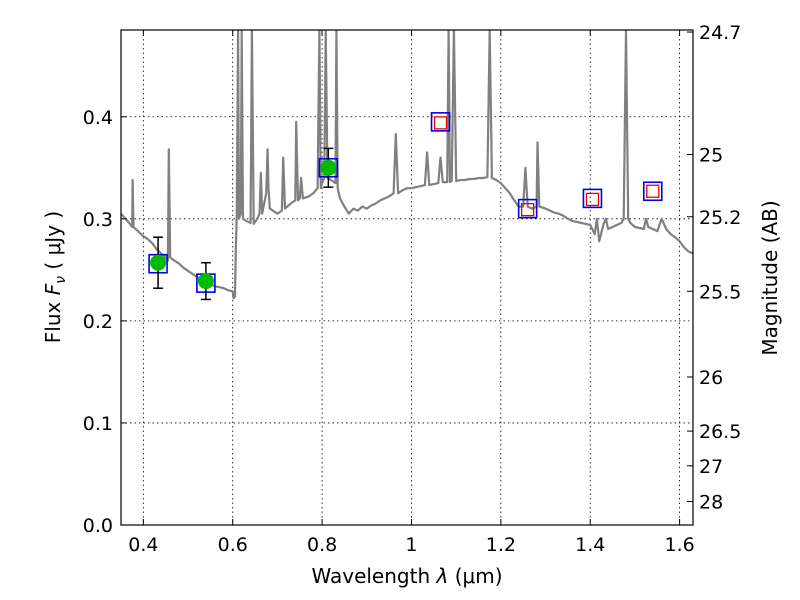 The width and height of the screenshot is (800, 600). I want to click on y2-axis-title: Magnitude (AB), so click(770, 277).